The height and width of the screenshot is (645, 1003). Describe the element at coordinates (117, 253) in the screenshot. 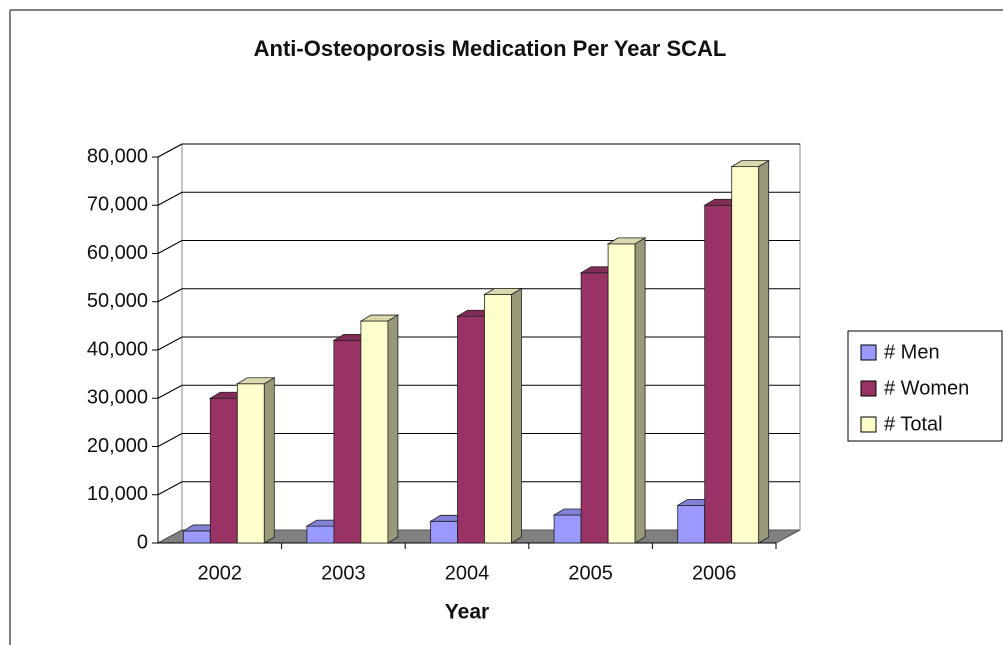

I see `y-tick-label: 60,000` at that location.